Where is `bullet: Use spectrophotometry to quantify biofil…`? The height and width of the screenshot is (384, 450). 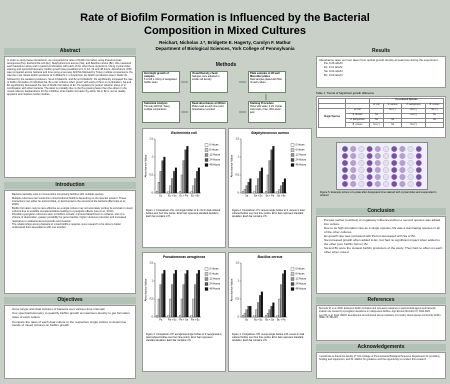 bullet: Use spectrophotometry to quantify biofil… is located at coordinates (72, 316).